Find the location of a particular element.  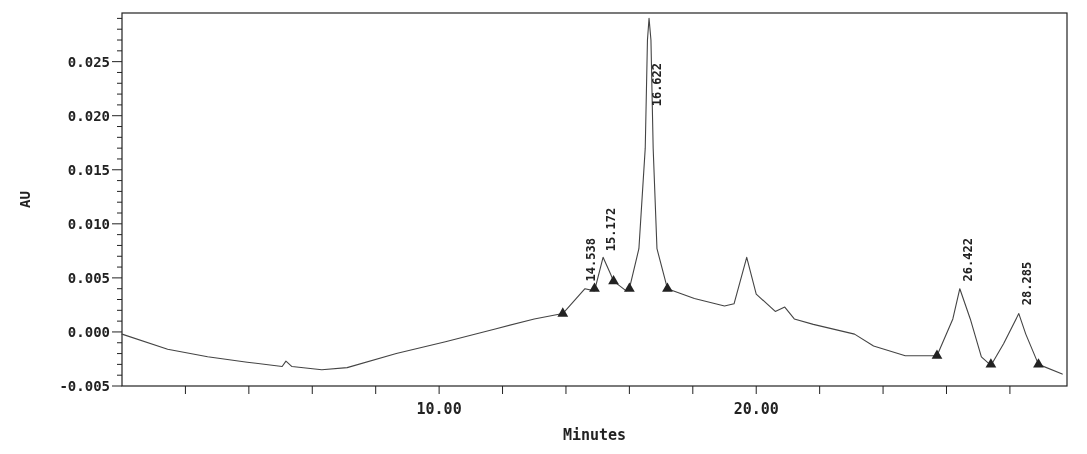

annotation: 28.285 is located at coordinates (1026, 283).